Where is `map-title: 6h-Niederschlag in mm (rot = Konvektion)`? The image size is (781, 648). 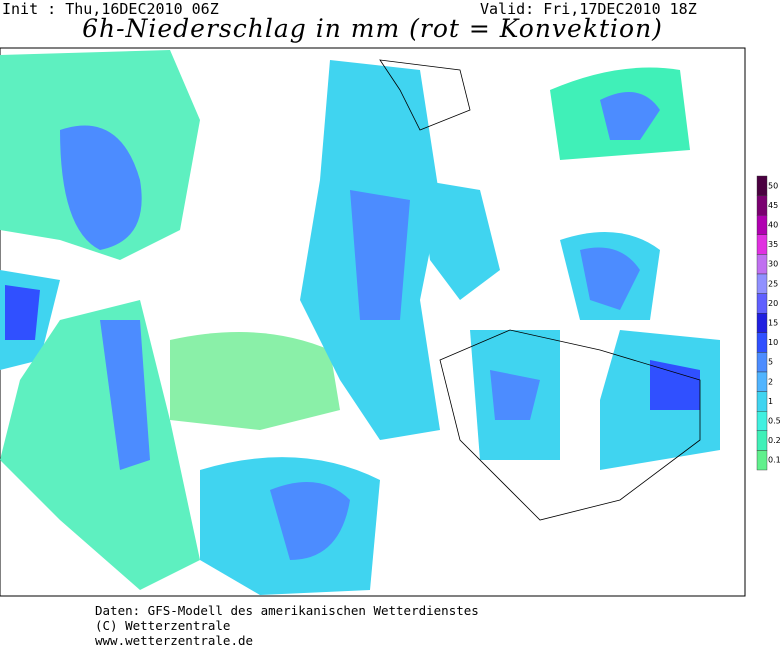
map-title: 6h-Niederschlag in mm (rot = Konvektion) is located at coordinates (372, 28).